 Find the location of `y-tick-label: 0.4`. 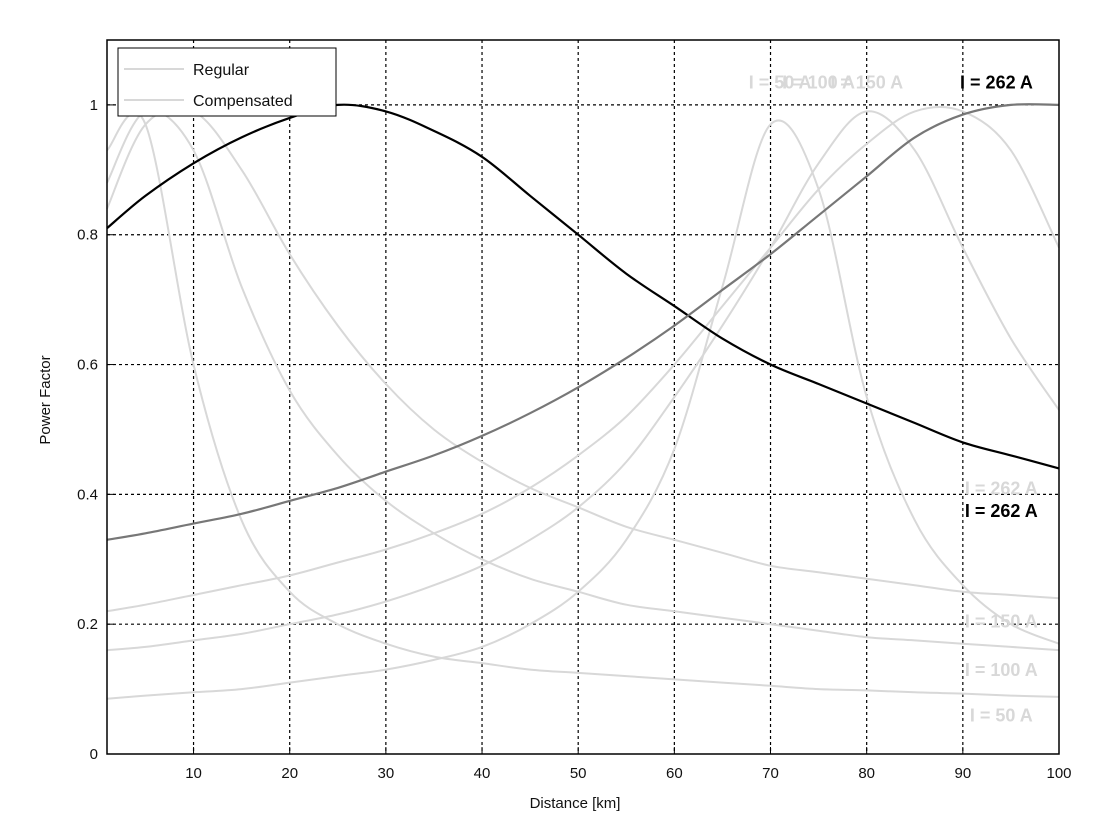

y-tick-label: 0.4 is located at coordinates (87, 494).